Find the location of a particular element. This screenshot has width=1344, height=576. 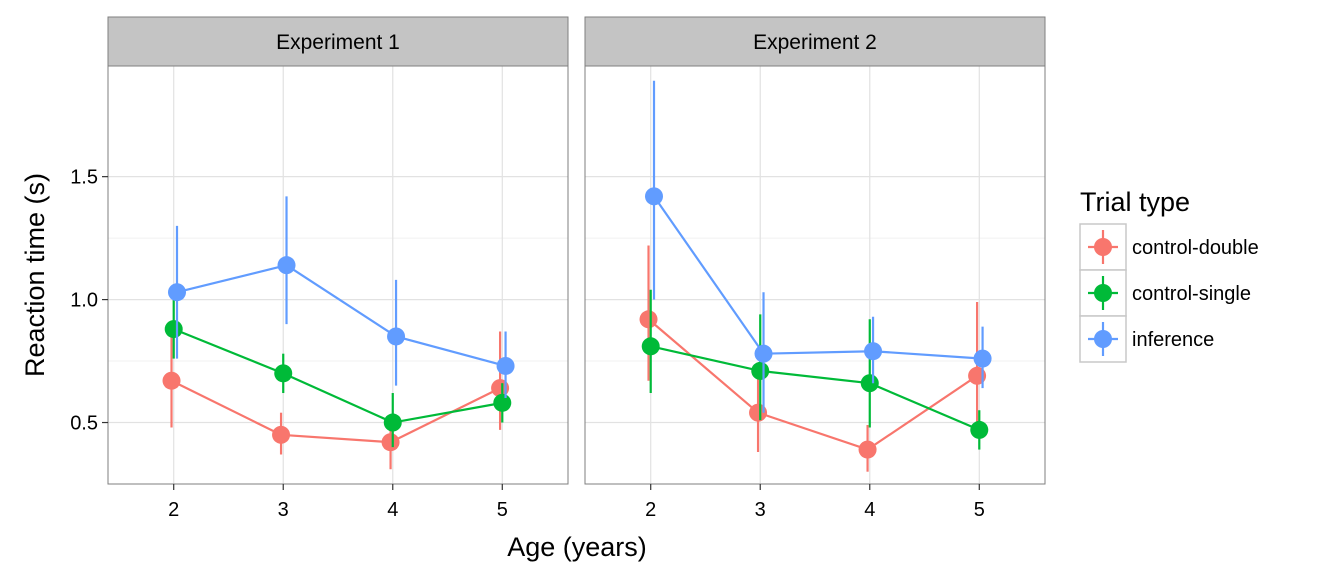

y-axis-title: Reaction time (s) is located at coordinates (35, 275).